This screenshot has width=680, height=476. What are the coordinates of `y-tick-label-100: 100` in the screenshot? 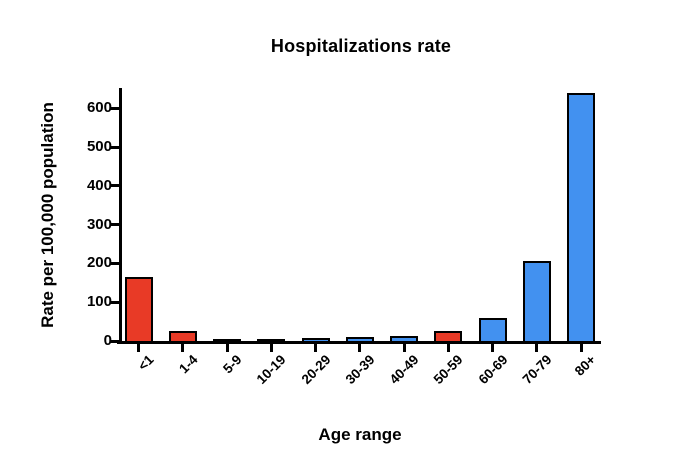 It's located at (99, 302).